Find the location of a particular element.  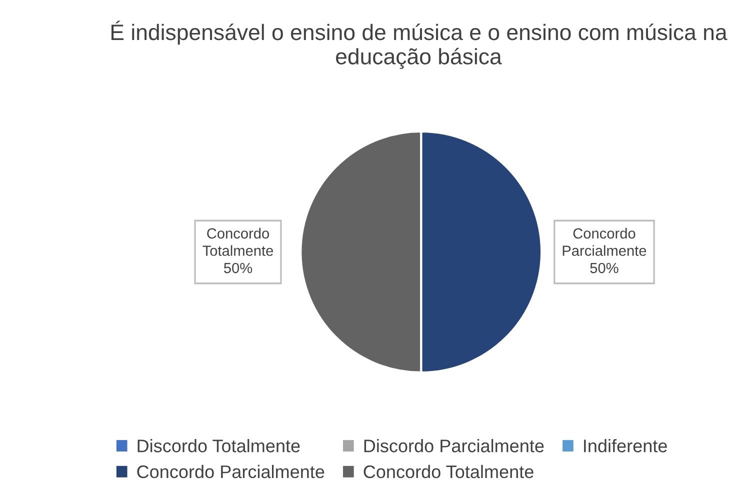

data-label: Concordo Parcialmente 50% is located at coordinates (604, 251).